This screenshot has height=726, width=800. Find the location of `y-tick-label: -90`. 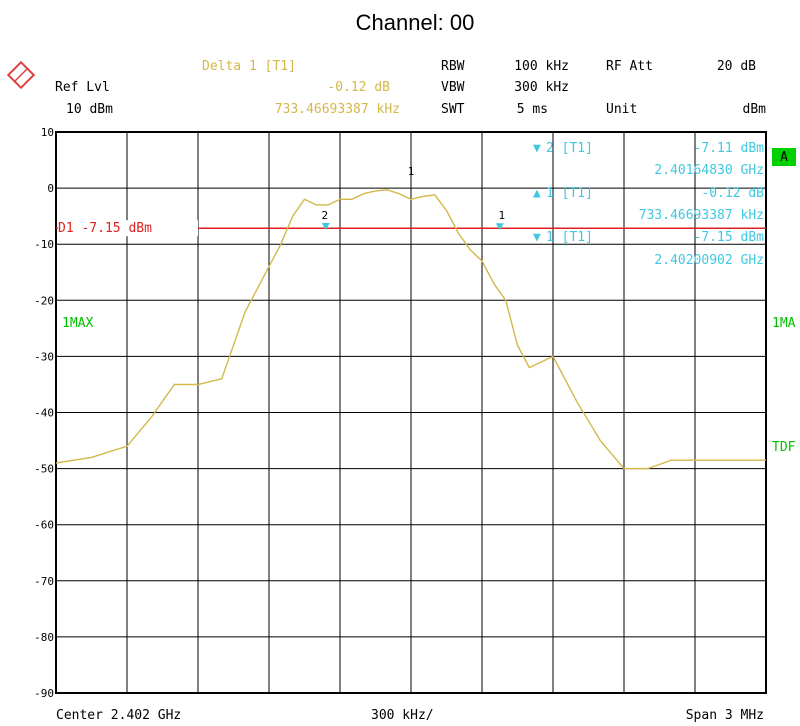

y-tick-label: -90 is located at coordinates (44, 693).